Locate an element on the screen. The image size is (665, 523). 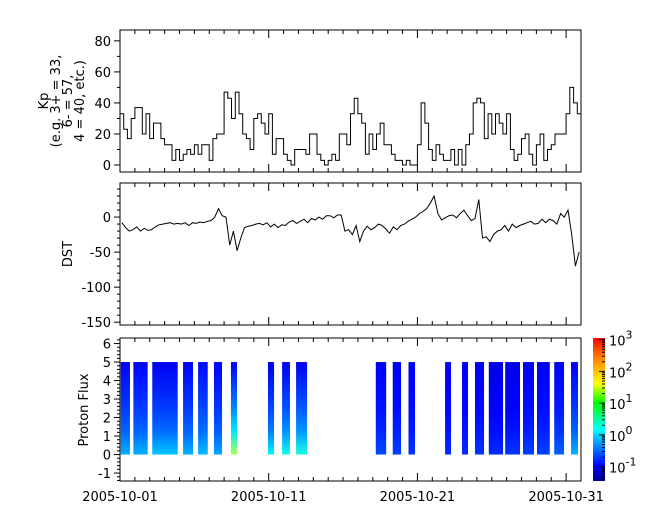
y-tick-label: 20 is located at coordinates (102, 135).